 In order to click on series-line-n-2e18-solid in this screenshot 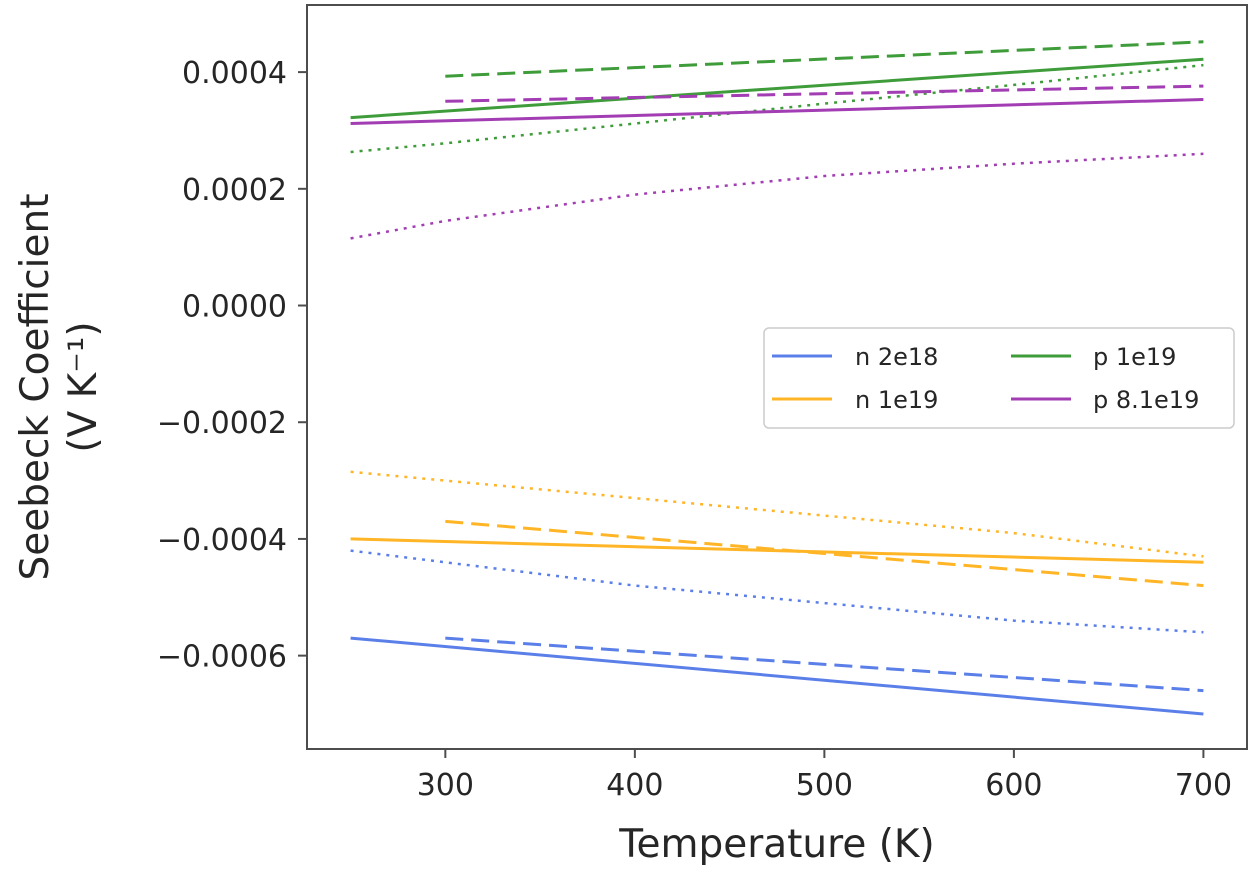, I will do `click(777, 676)`.